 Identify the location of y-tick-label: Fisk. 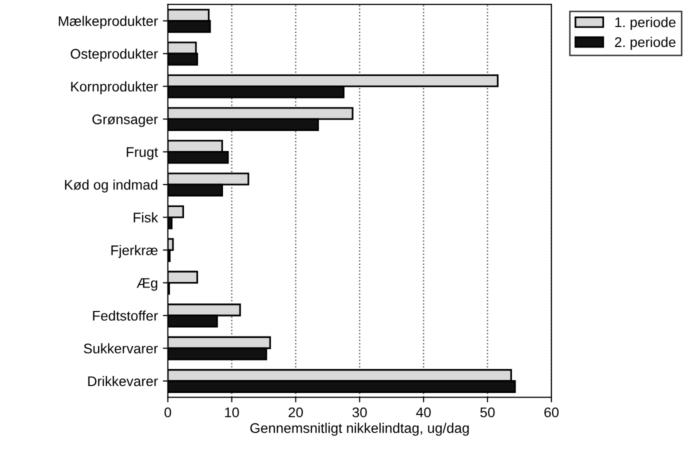
(146, 217).